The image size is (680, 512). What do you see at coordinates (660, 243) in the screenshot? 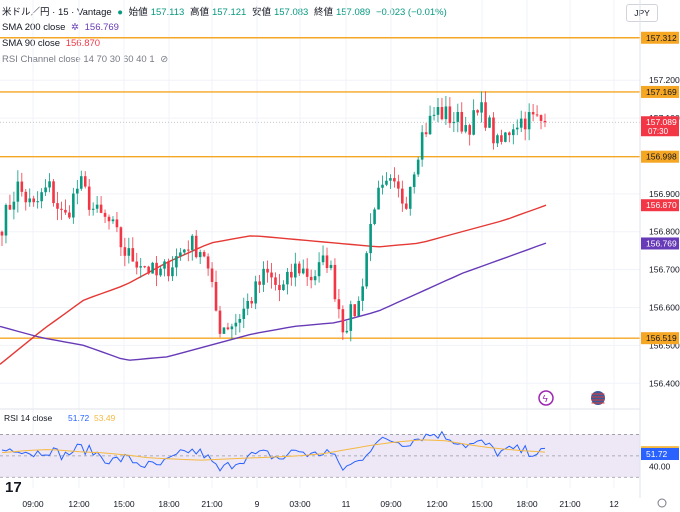
I see `sma200-tag-bg` at bounding box center [660, 243].